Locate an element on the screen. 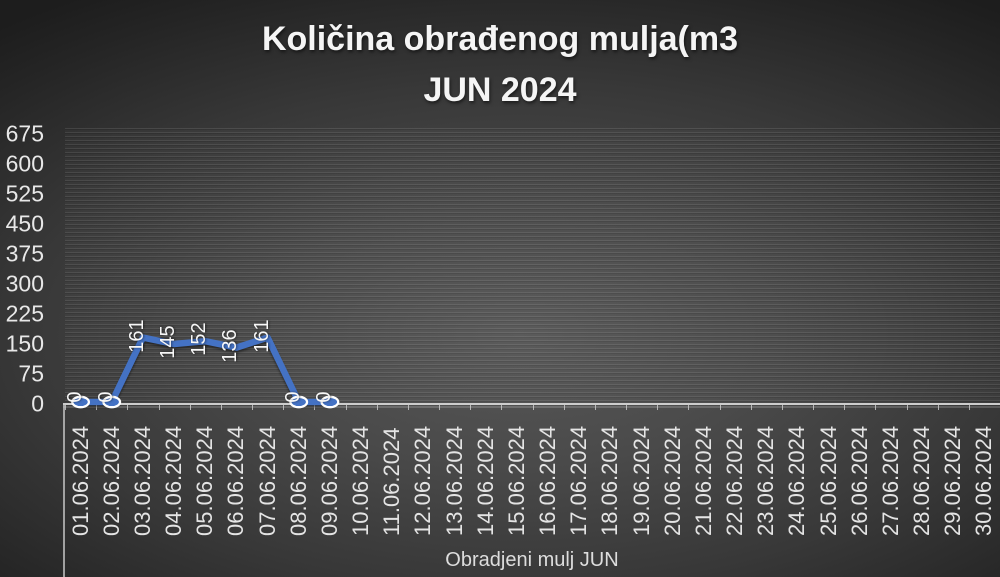 This screenshot has height=577, width=1000. y-tick-label: 525 is located at coordinates (24, 193).